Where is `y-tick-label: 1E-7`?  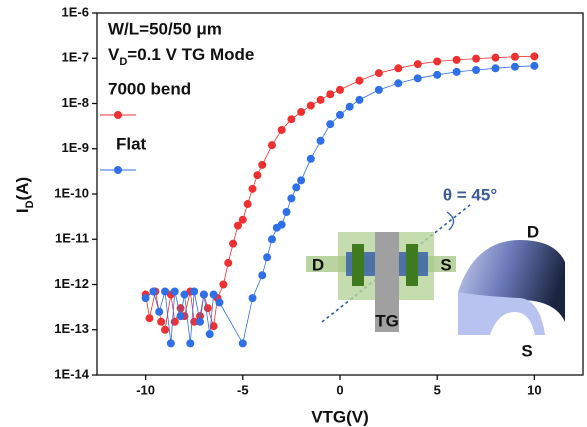
y-tick-label: 1E-7 is located at coordinates (75, 57).